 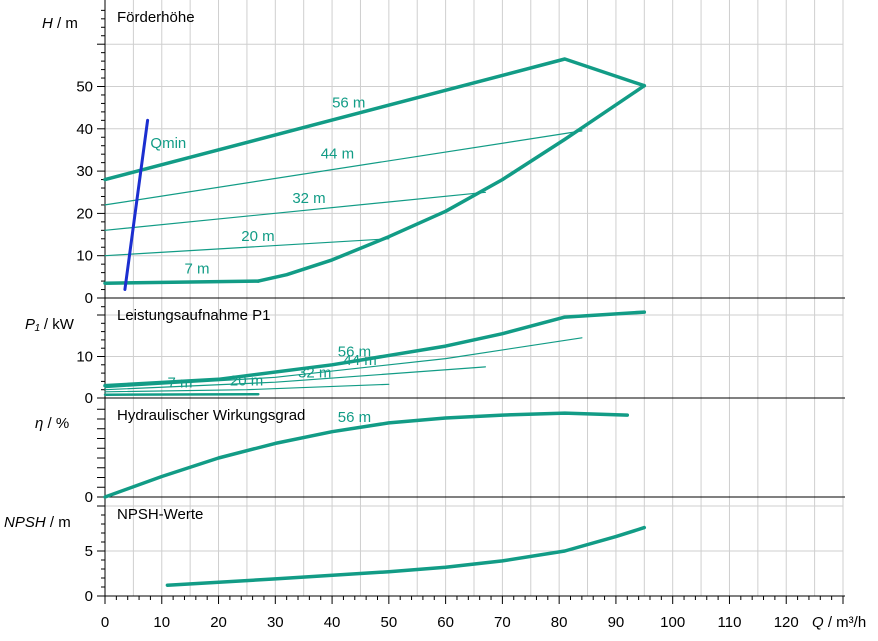 I want to click on panel-title: Hydraulischer Wirkungsgrad, so click(x=211, y=415).